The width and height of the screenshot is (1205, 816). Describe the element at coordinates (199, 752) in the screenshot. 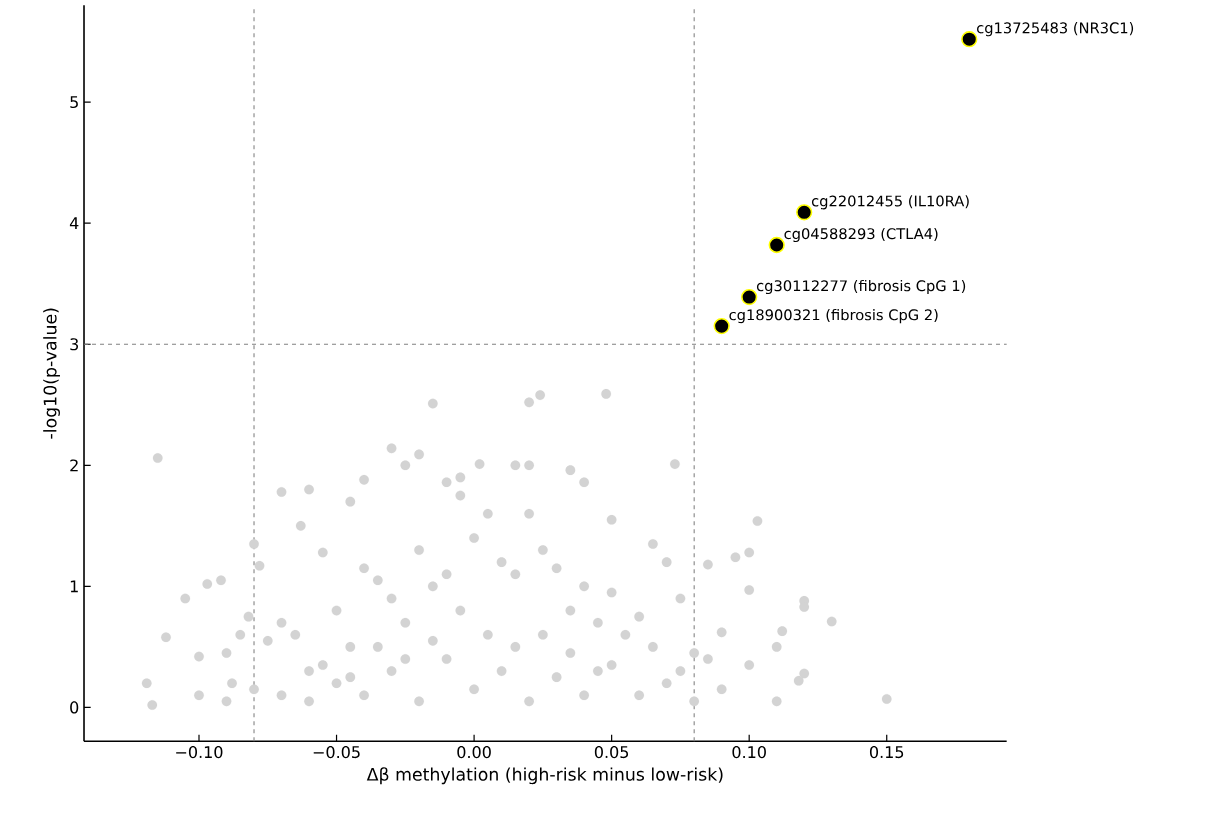

I see `x-tick-label: −0.10` at that location.